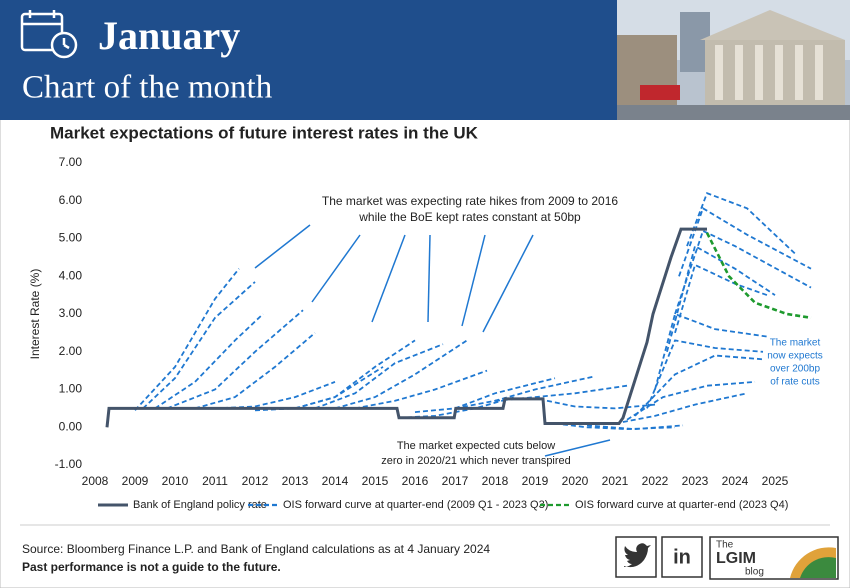  Describe the element at coordinates (375, 481) in the screenshot. I see `x-tick-label: 2015` at that location.